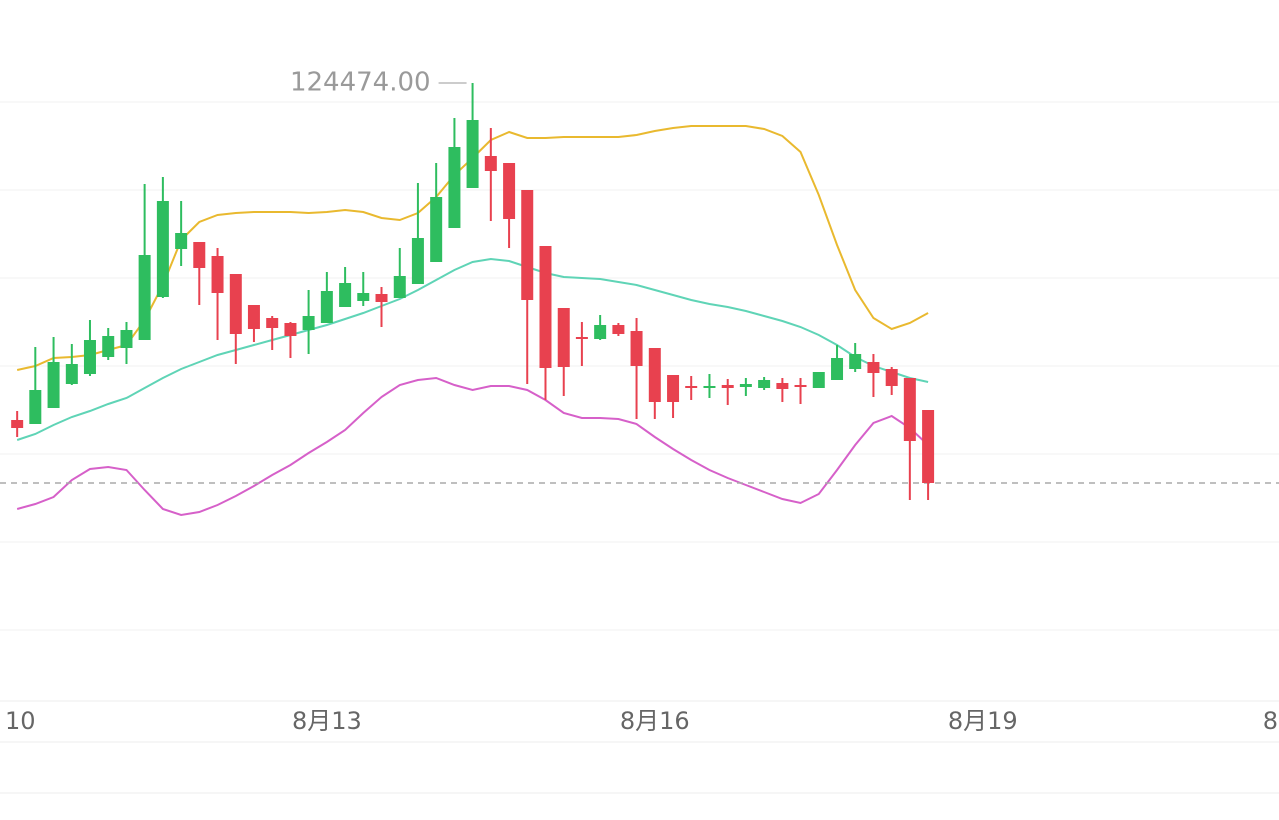 This screenshot has height=820, width=1279. I want to click on x-tick-label: 8月19, so click(983, 721).